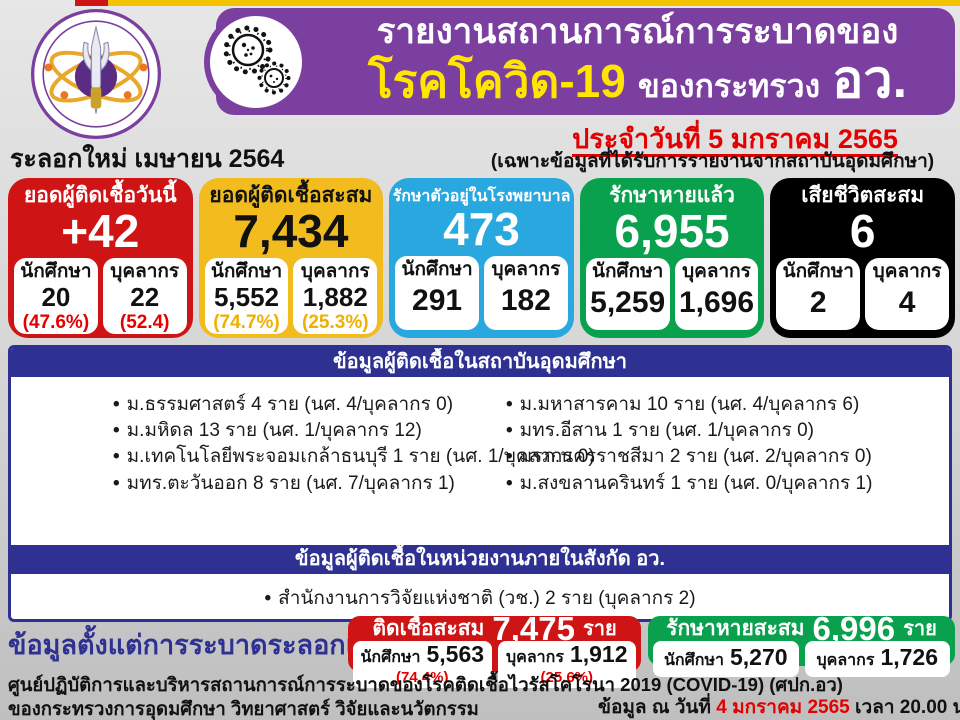  Describe the element at coordinates (480, 362) in the screenshot. I see `university-section-header: ข้อมูลผู้ติดเชื้อในสถาบันอุดมศึกษา` at that location.